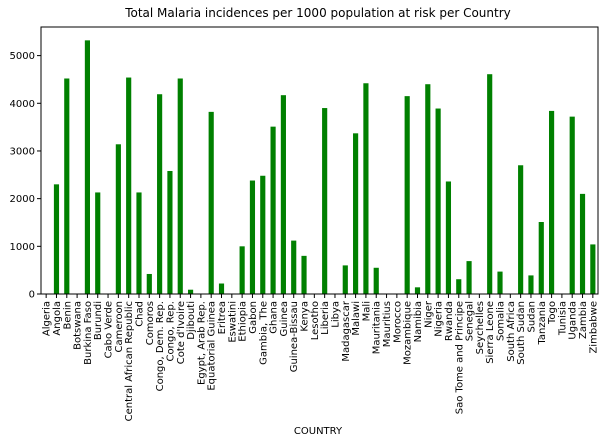 This screenshot has height=448, width=604. Describe the element at coordinates (366, 311) in the screenshot. I see `x-tick-label-31: Mali` at that location.